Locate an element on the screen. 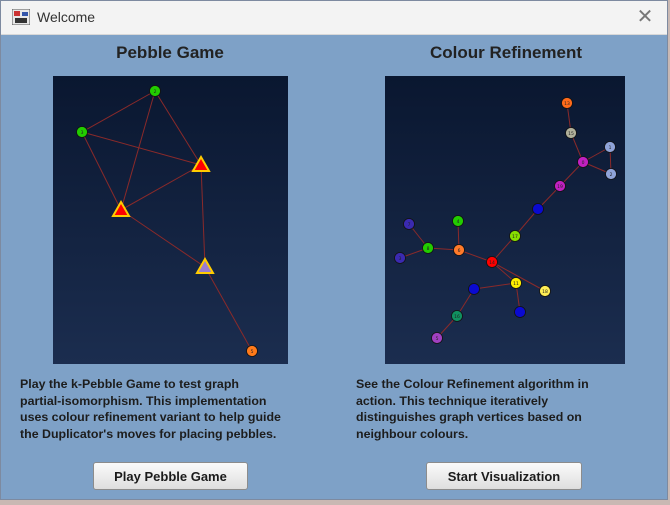  close-button: ✕ is located at coordinates (645, 17).